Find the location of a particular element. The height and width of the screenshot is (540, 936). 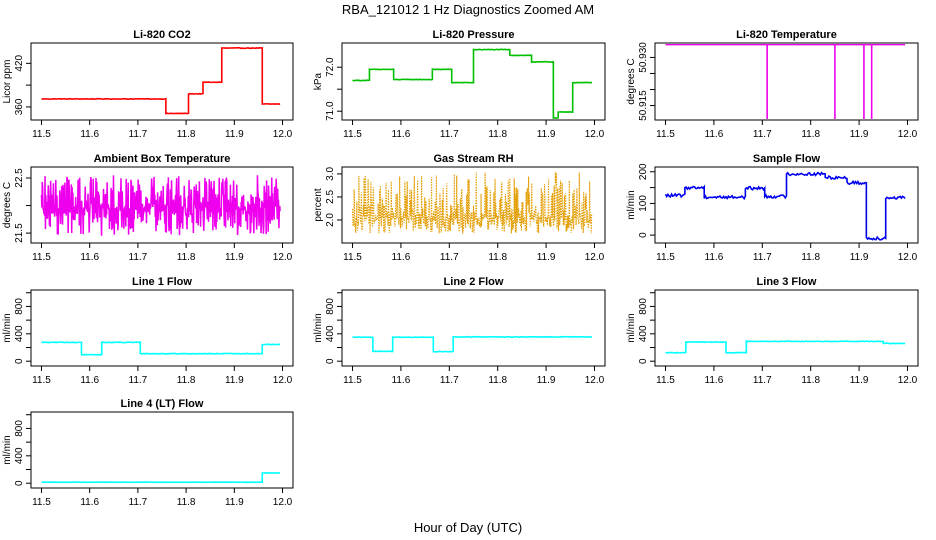

series-sample is located at coordinates (785, 206).